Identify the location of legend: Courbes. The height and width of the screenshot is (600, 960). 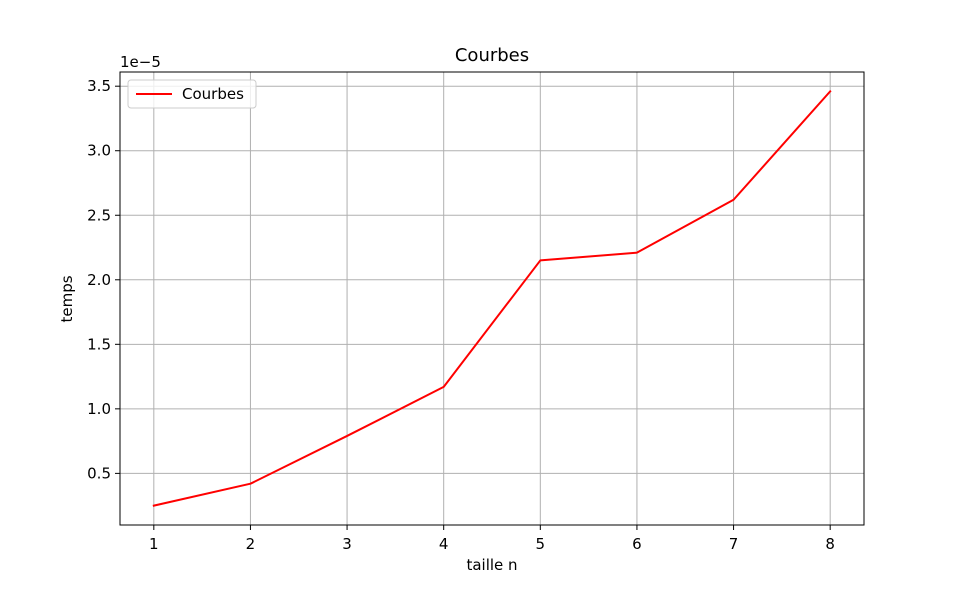
(192, 94).